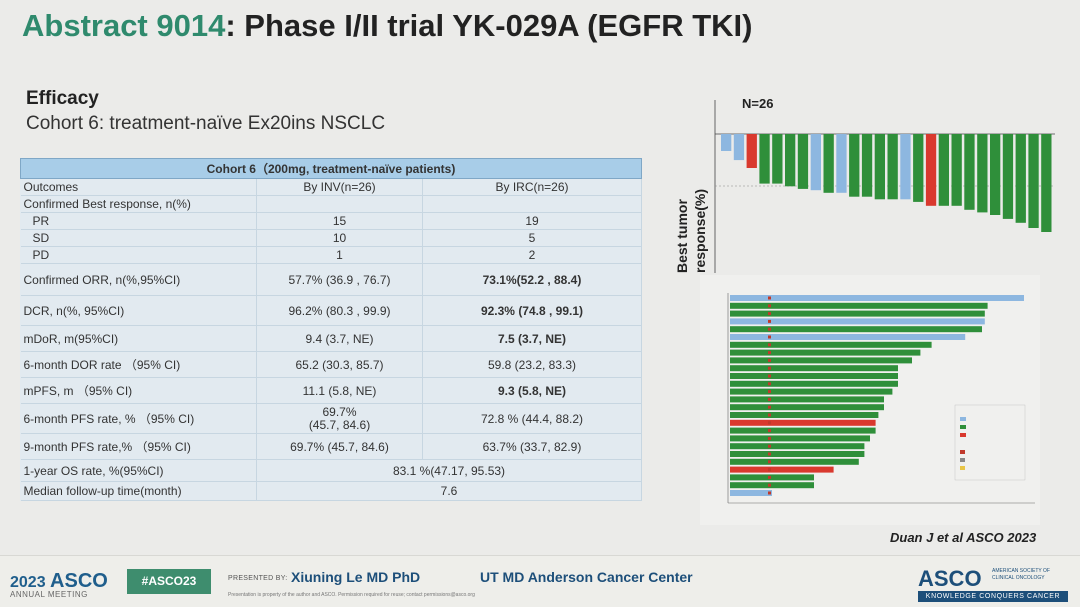  What do you see at coordinates (963, 537) in the screenshot?
I see `citation: Duan J et al ASCO 2023` at bounding box center [963, 537].